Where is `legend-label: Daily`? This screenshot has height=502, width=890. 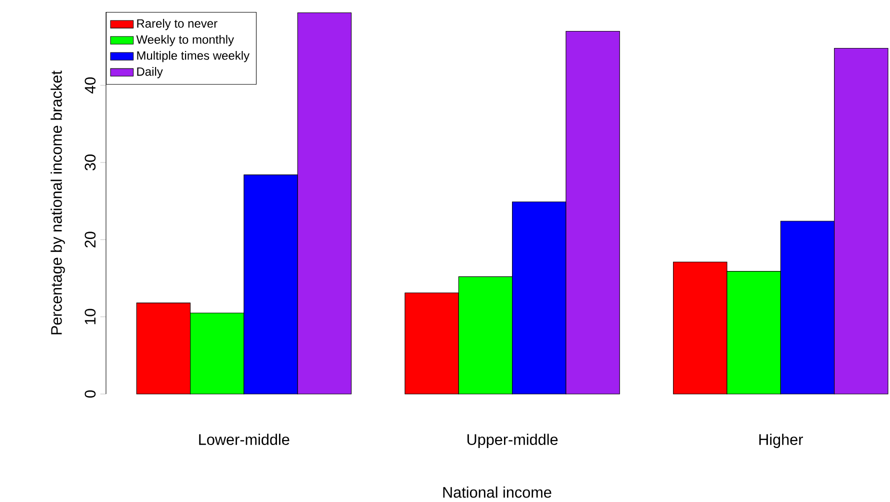 legend-label: Daily is located at coordinates (150, 72).